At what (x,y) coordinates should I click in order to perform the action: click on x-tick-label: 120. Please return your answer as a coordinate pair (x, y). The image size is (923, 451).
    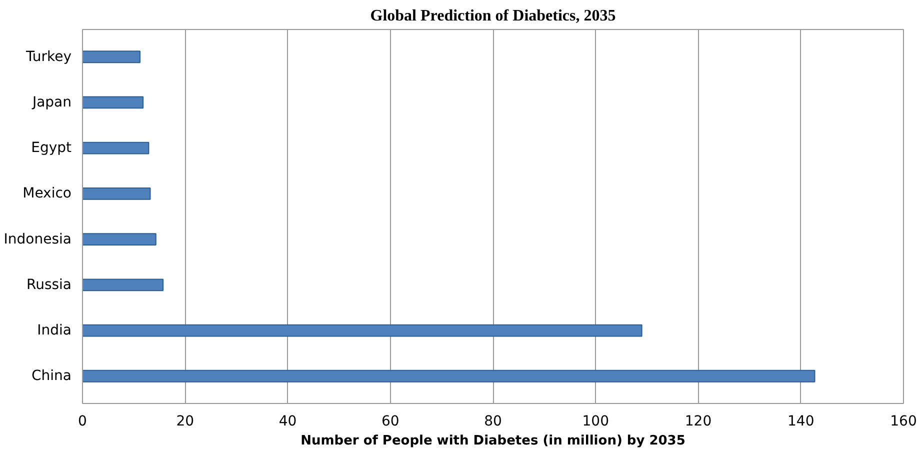
    Looking at the image, I should click on (698, 422).